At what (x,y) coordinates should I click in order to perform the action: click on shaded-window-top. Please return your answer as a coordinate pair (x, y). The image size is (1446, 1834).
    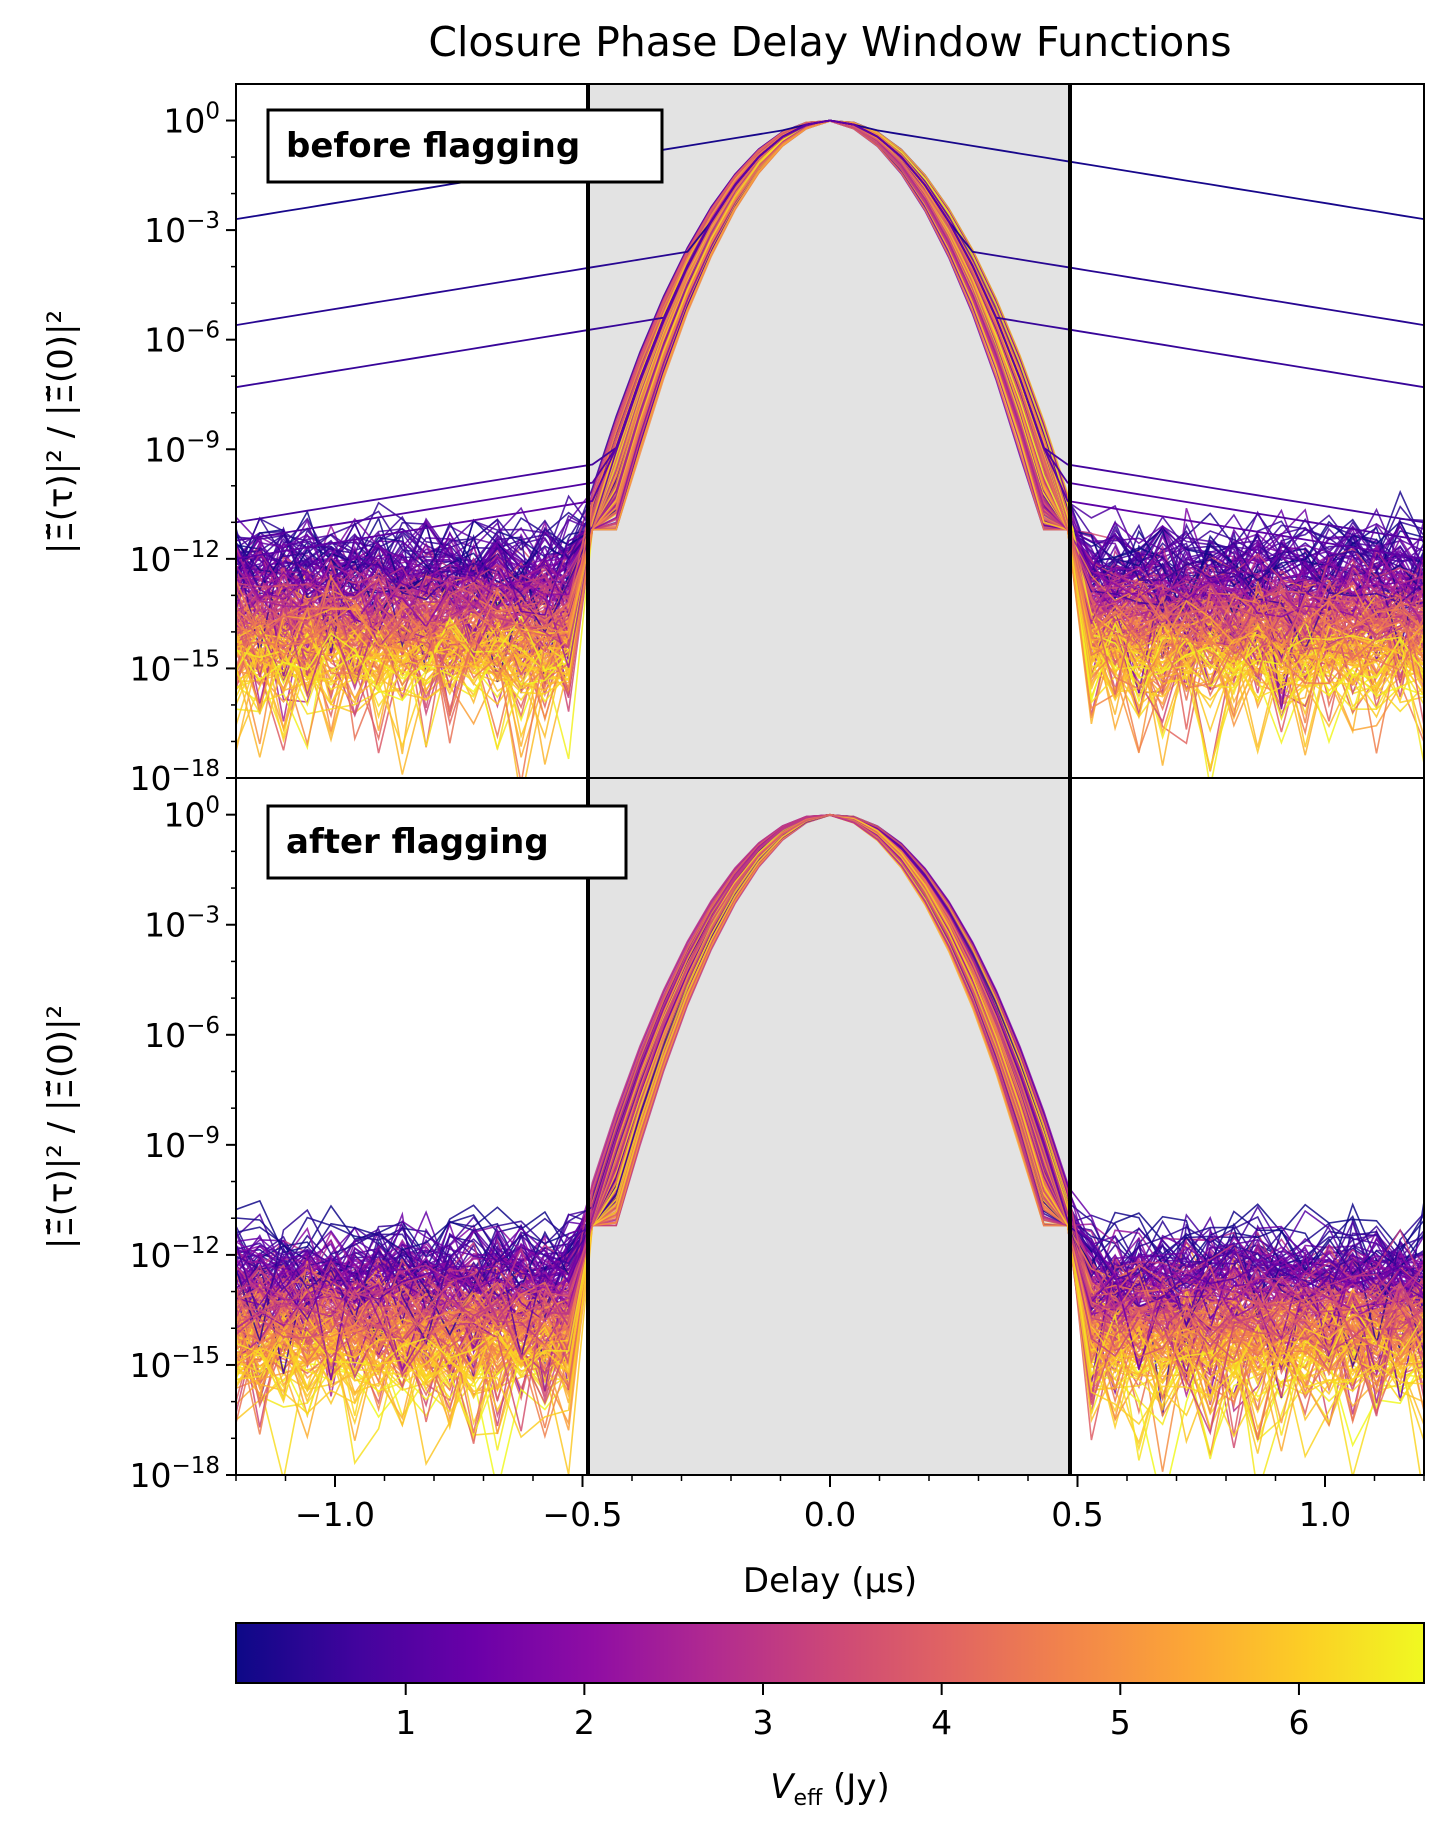
    Looking at the image, I should click on (829, 431).